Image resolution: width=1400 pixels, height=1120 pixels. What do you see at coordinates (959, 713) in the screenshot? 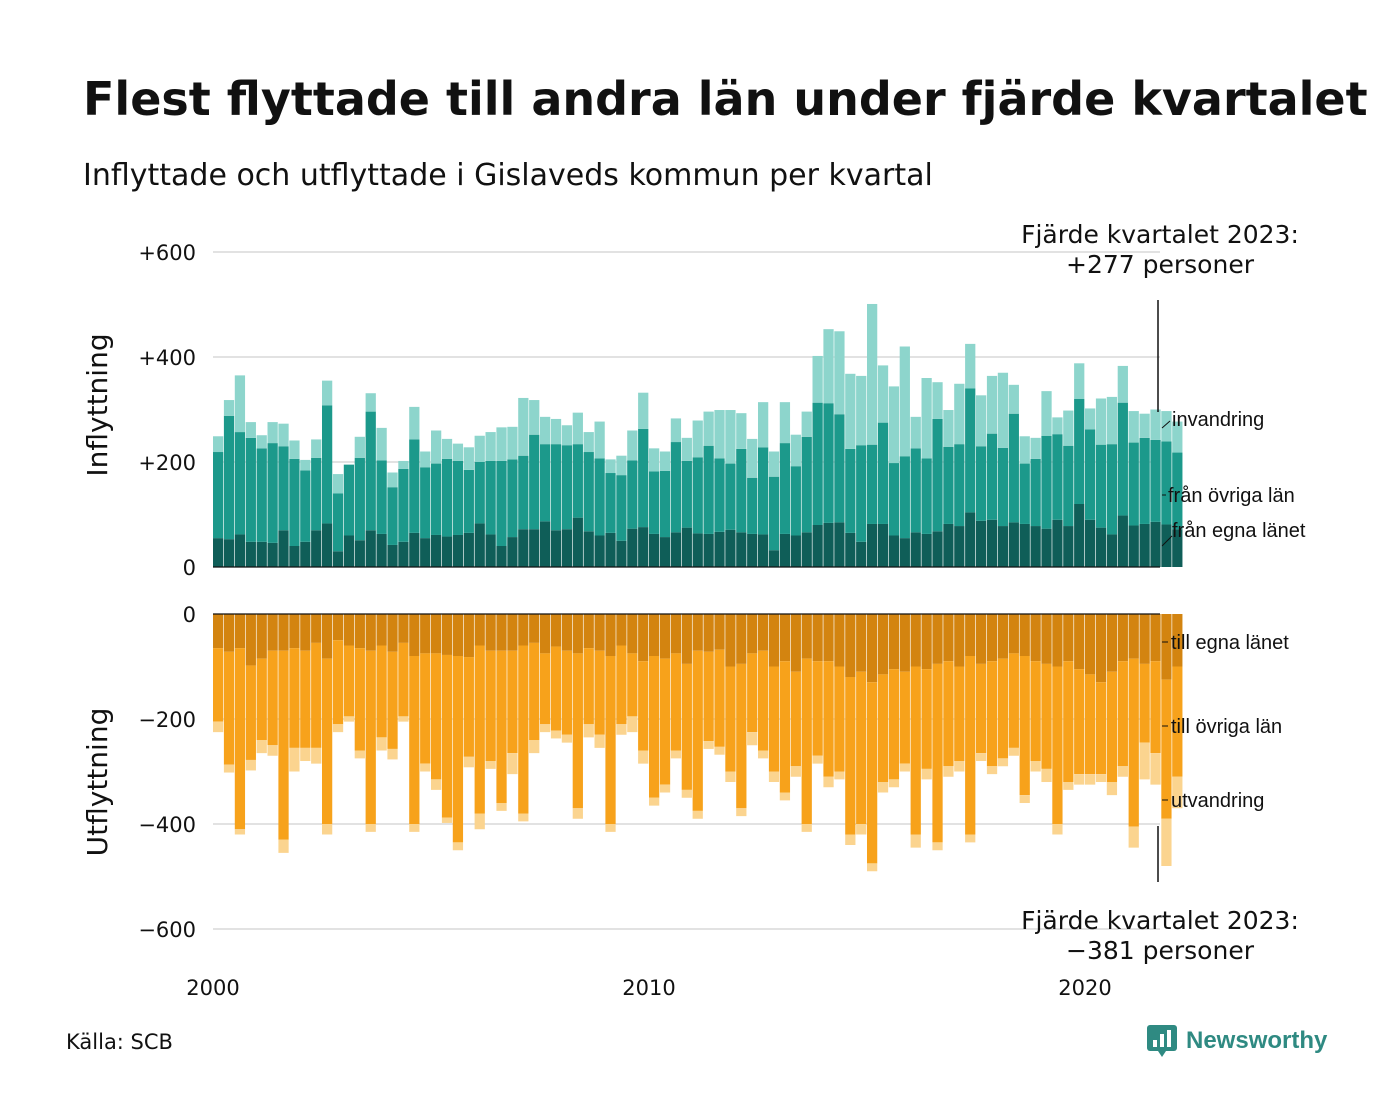
I see `bar-utflyttning-s1-q68` at bounding box center [959, 713].